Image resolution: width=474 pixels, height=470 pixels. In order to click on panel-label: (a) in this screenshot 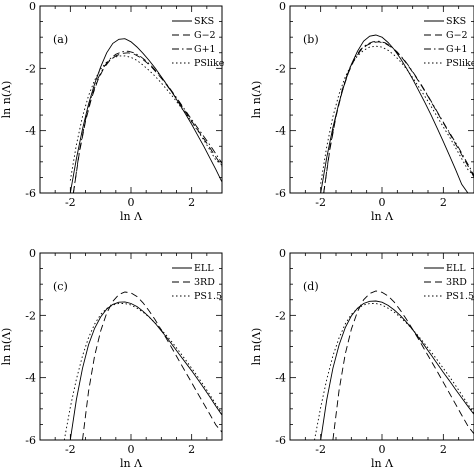, I will do `click(60, 39)`.